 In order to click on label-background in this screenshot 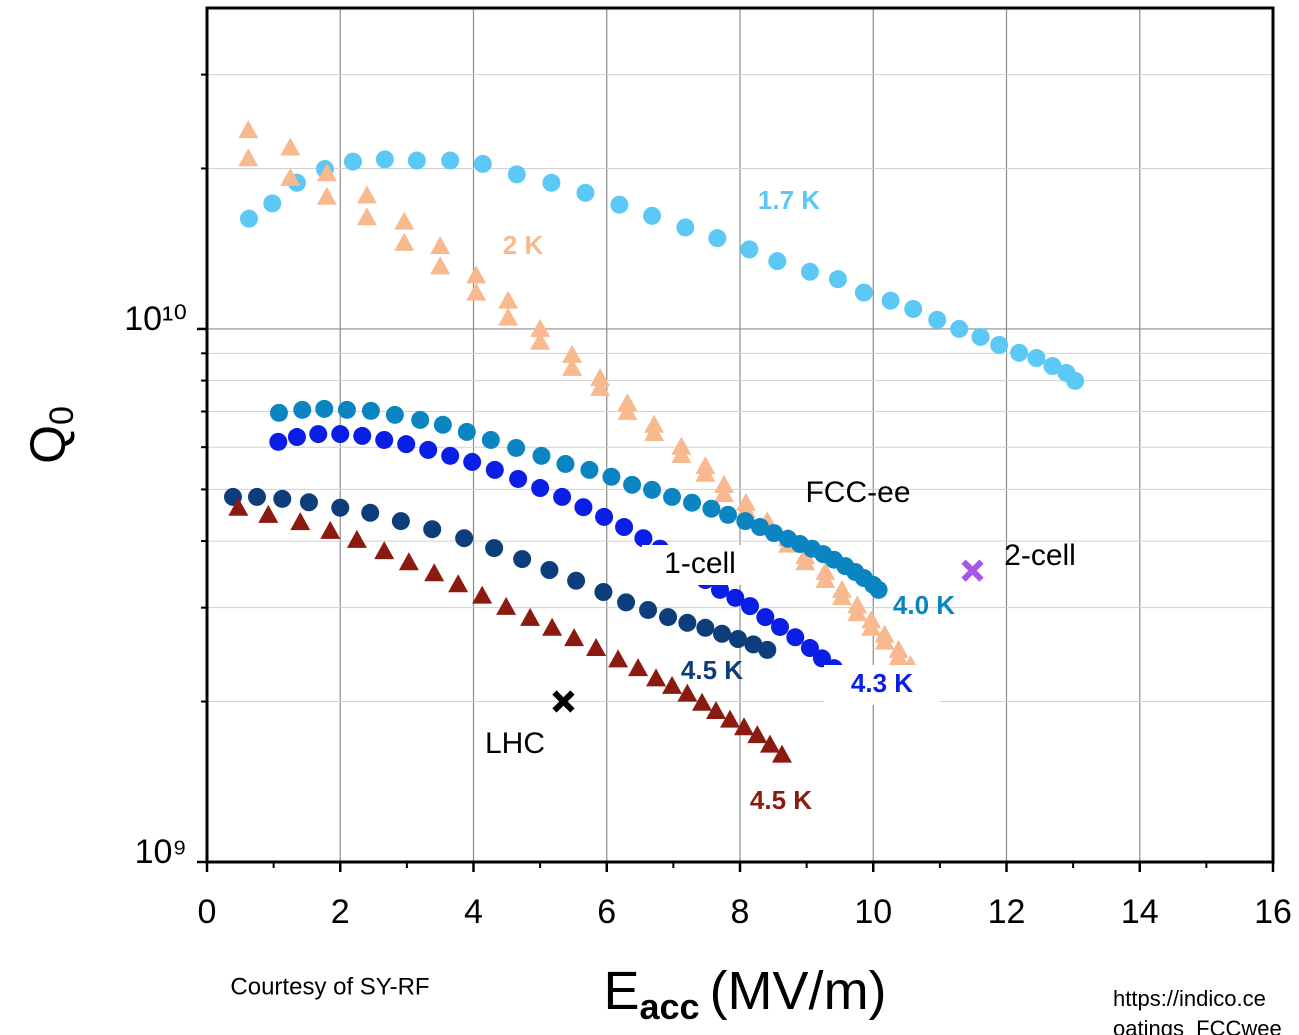, I will do `click(700, 565)`.